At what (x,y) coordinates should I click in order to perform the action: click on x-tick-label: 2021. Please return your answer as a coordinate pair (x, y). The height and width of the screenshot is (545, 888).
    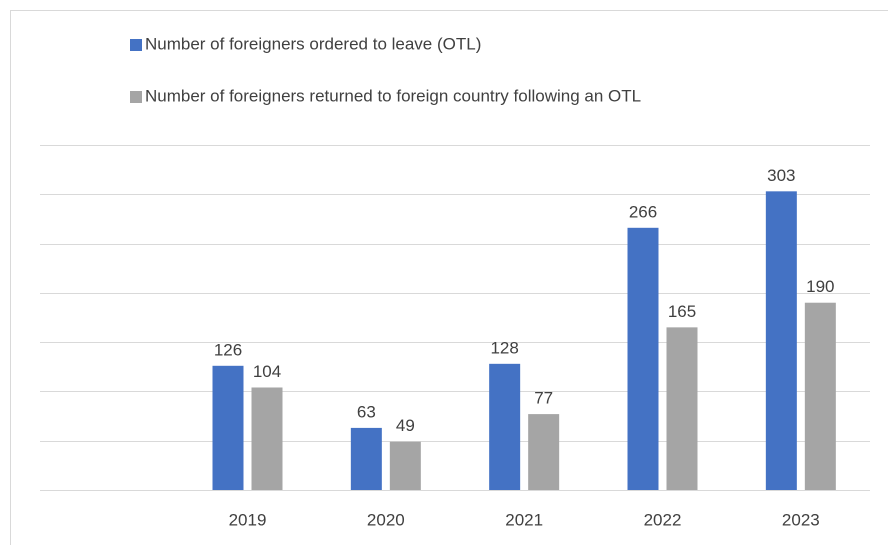
    Looking at the image, I should click on (524, 519).